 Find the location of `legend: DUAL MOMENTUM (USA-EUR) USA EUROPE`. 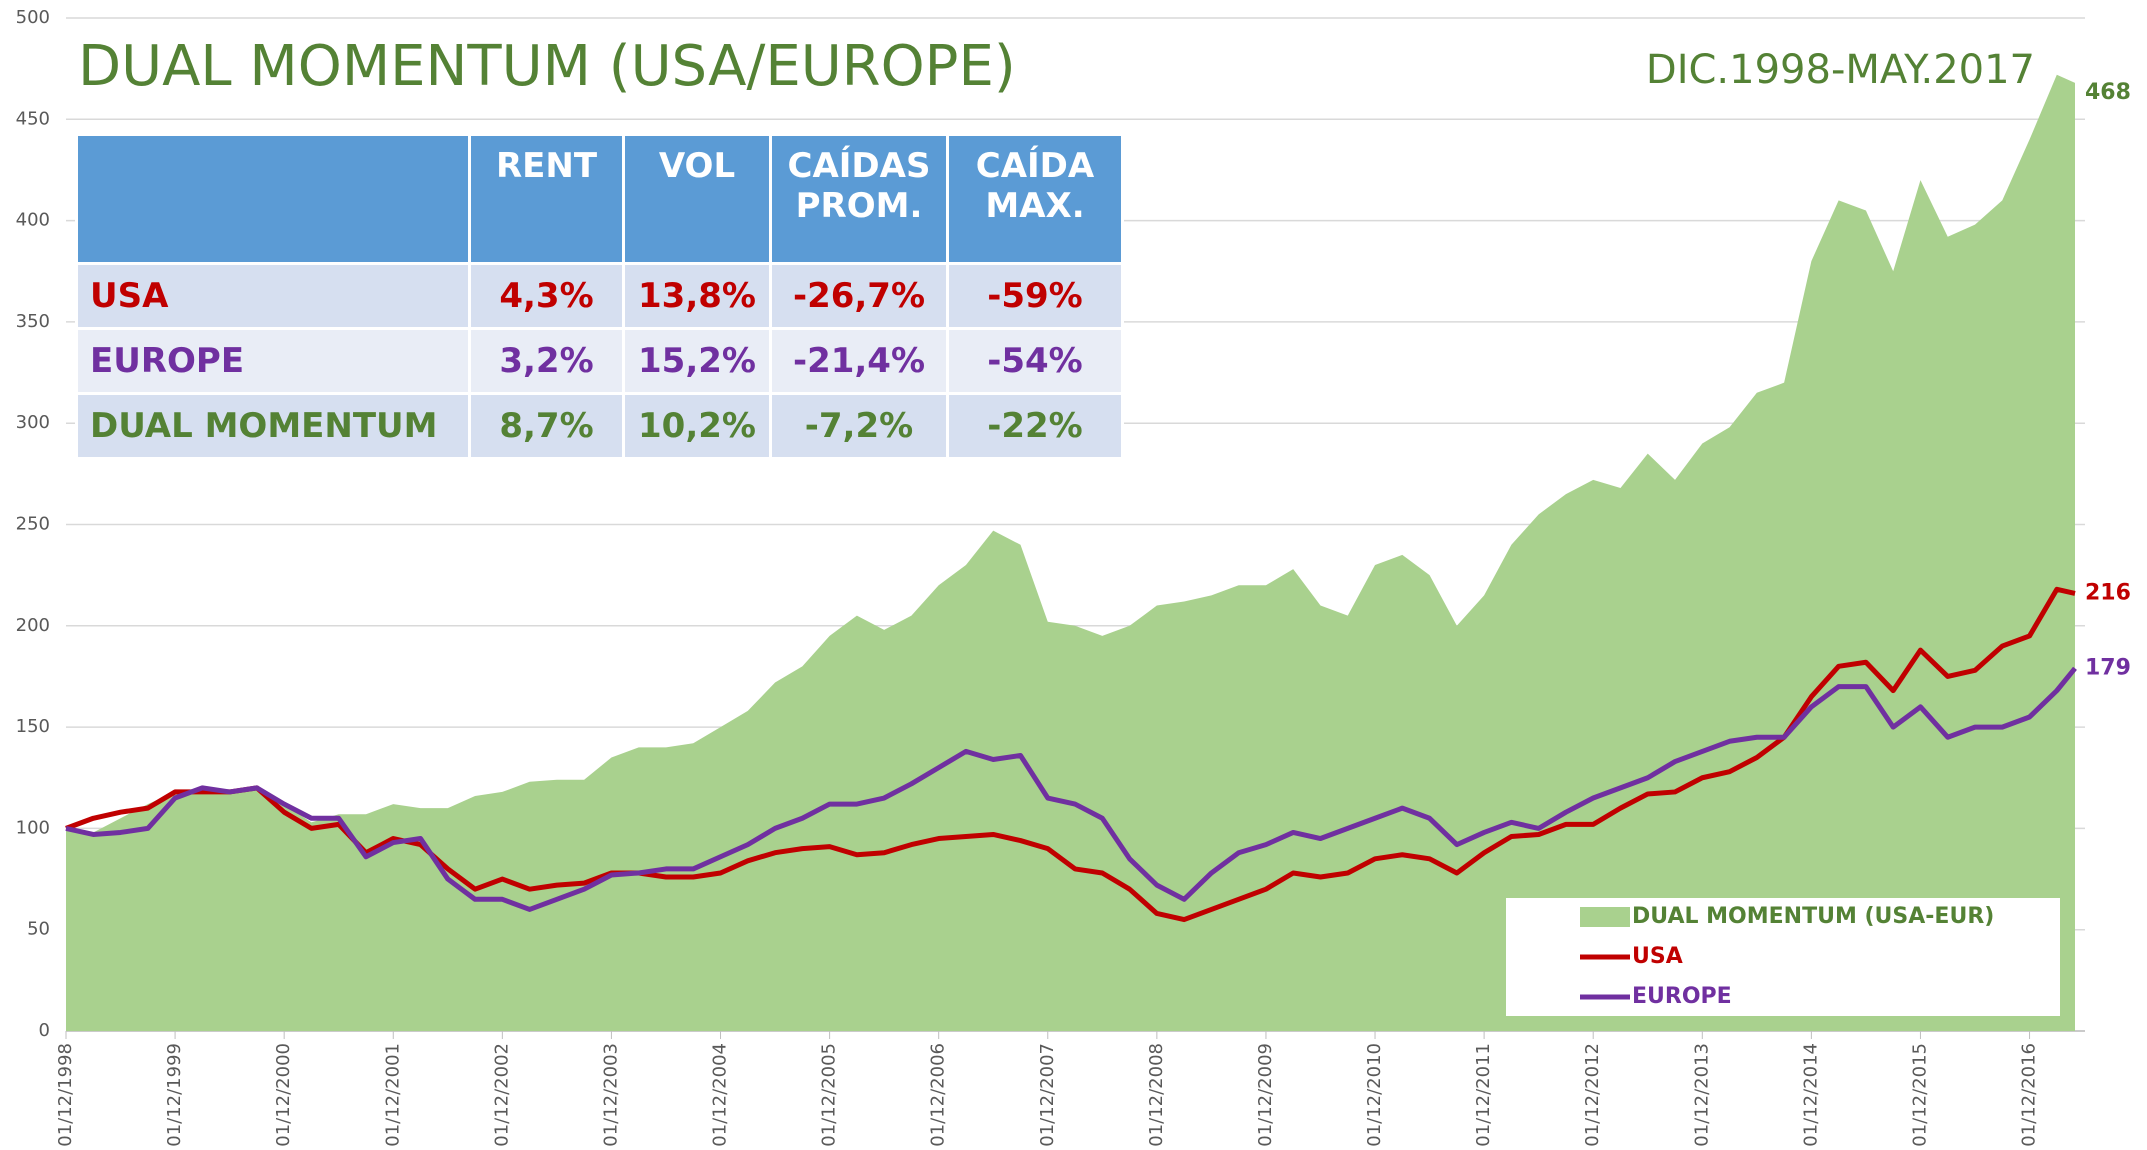

legend: DUAL MOMENTUM (USA-EUR) USA EUROPE is located at coordinates (1787, 956).